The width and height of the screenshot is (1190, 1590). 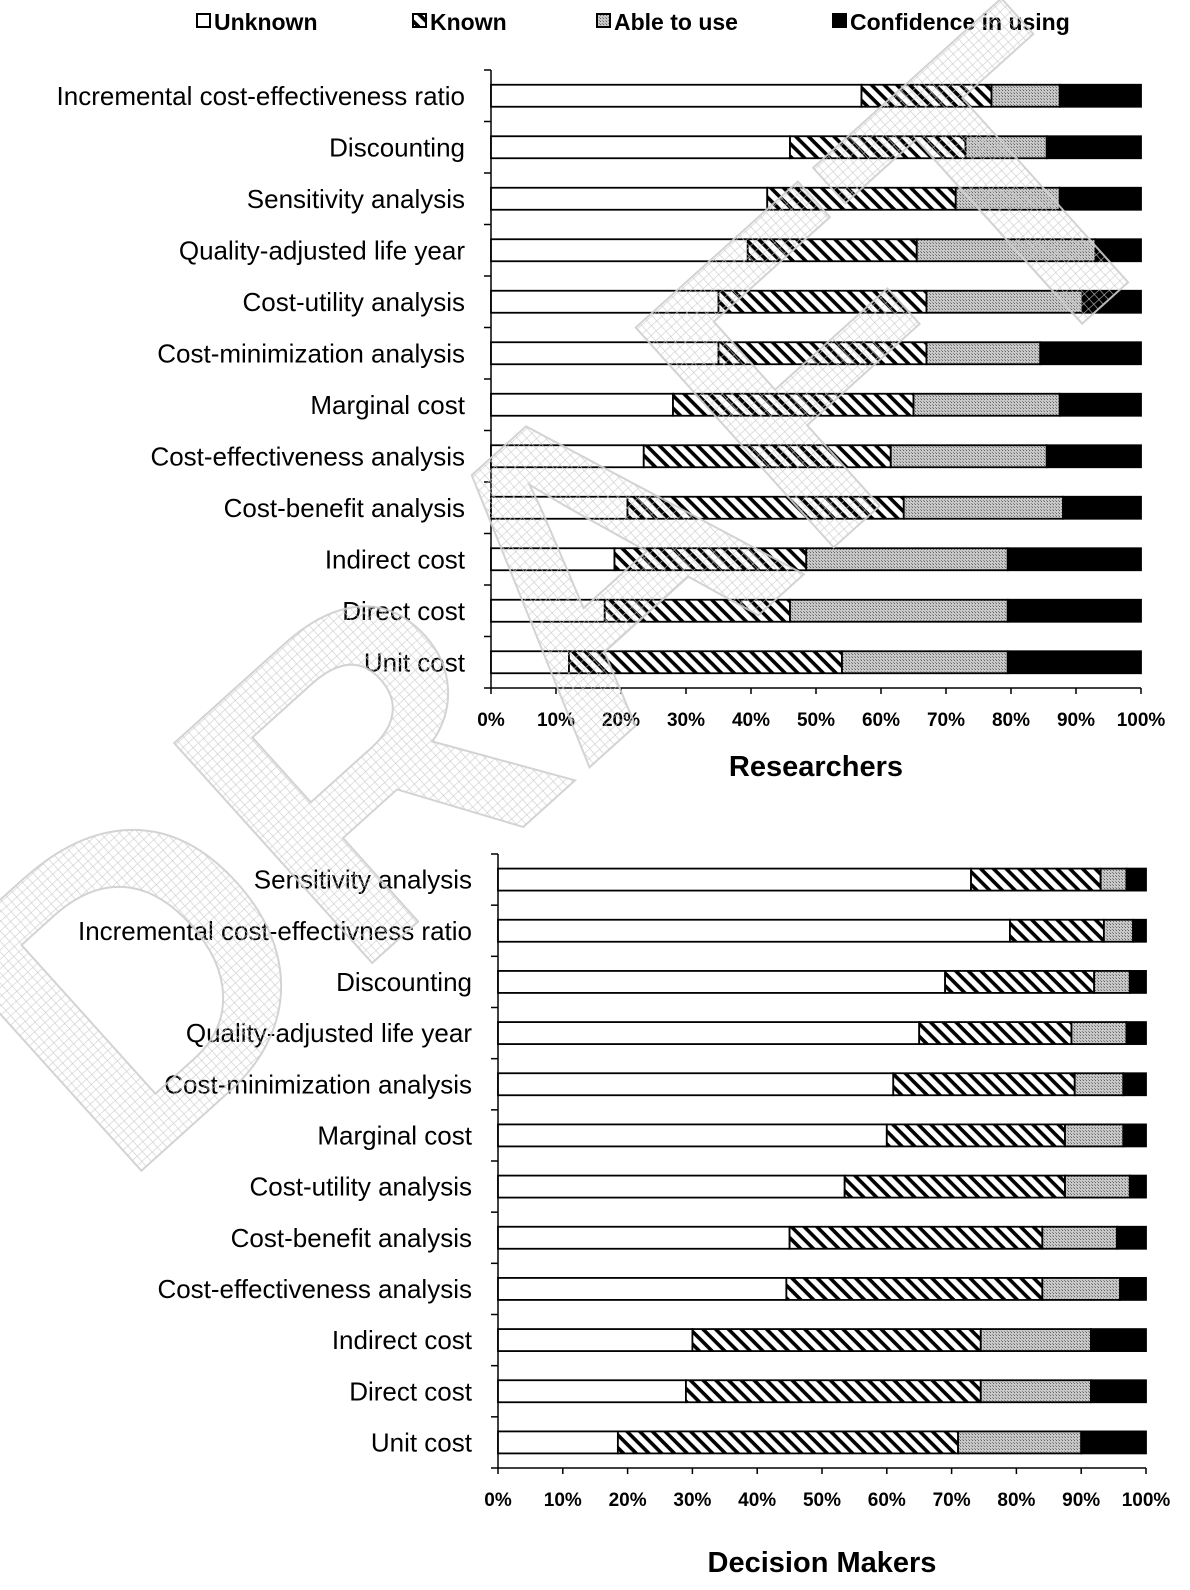 I want to click on category-label: Incremental cost-effectivness ratio, so click(x=275, y=931).